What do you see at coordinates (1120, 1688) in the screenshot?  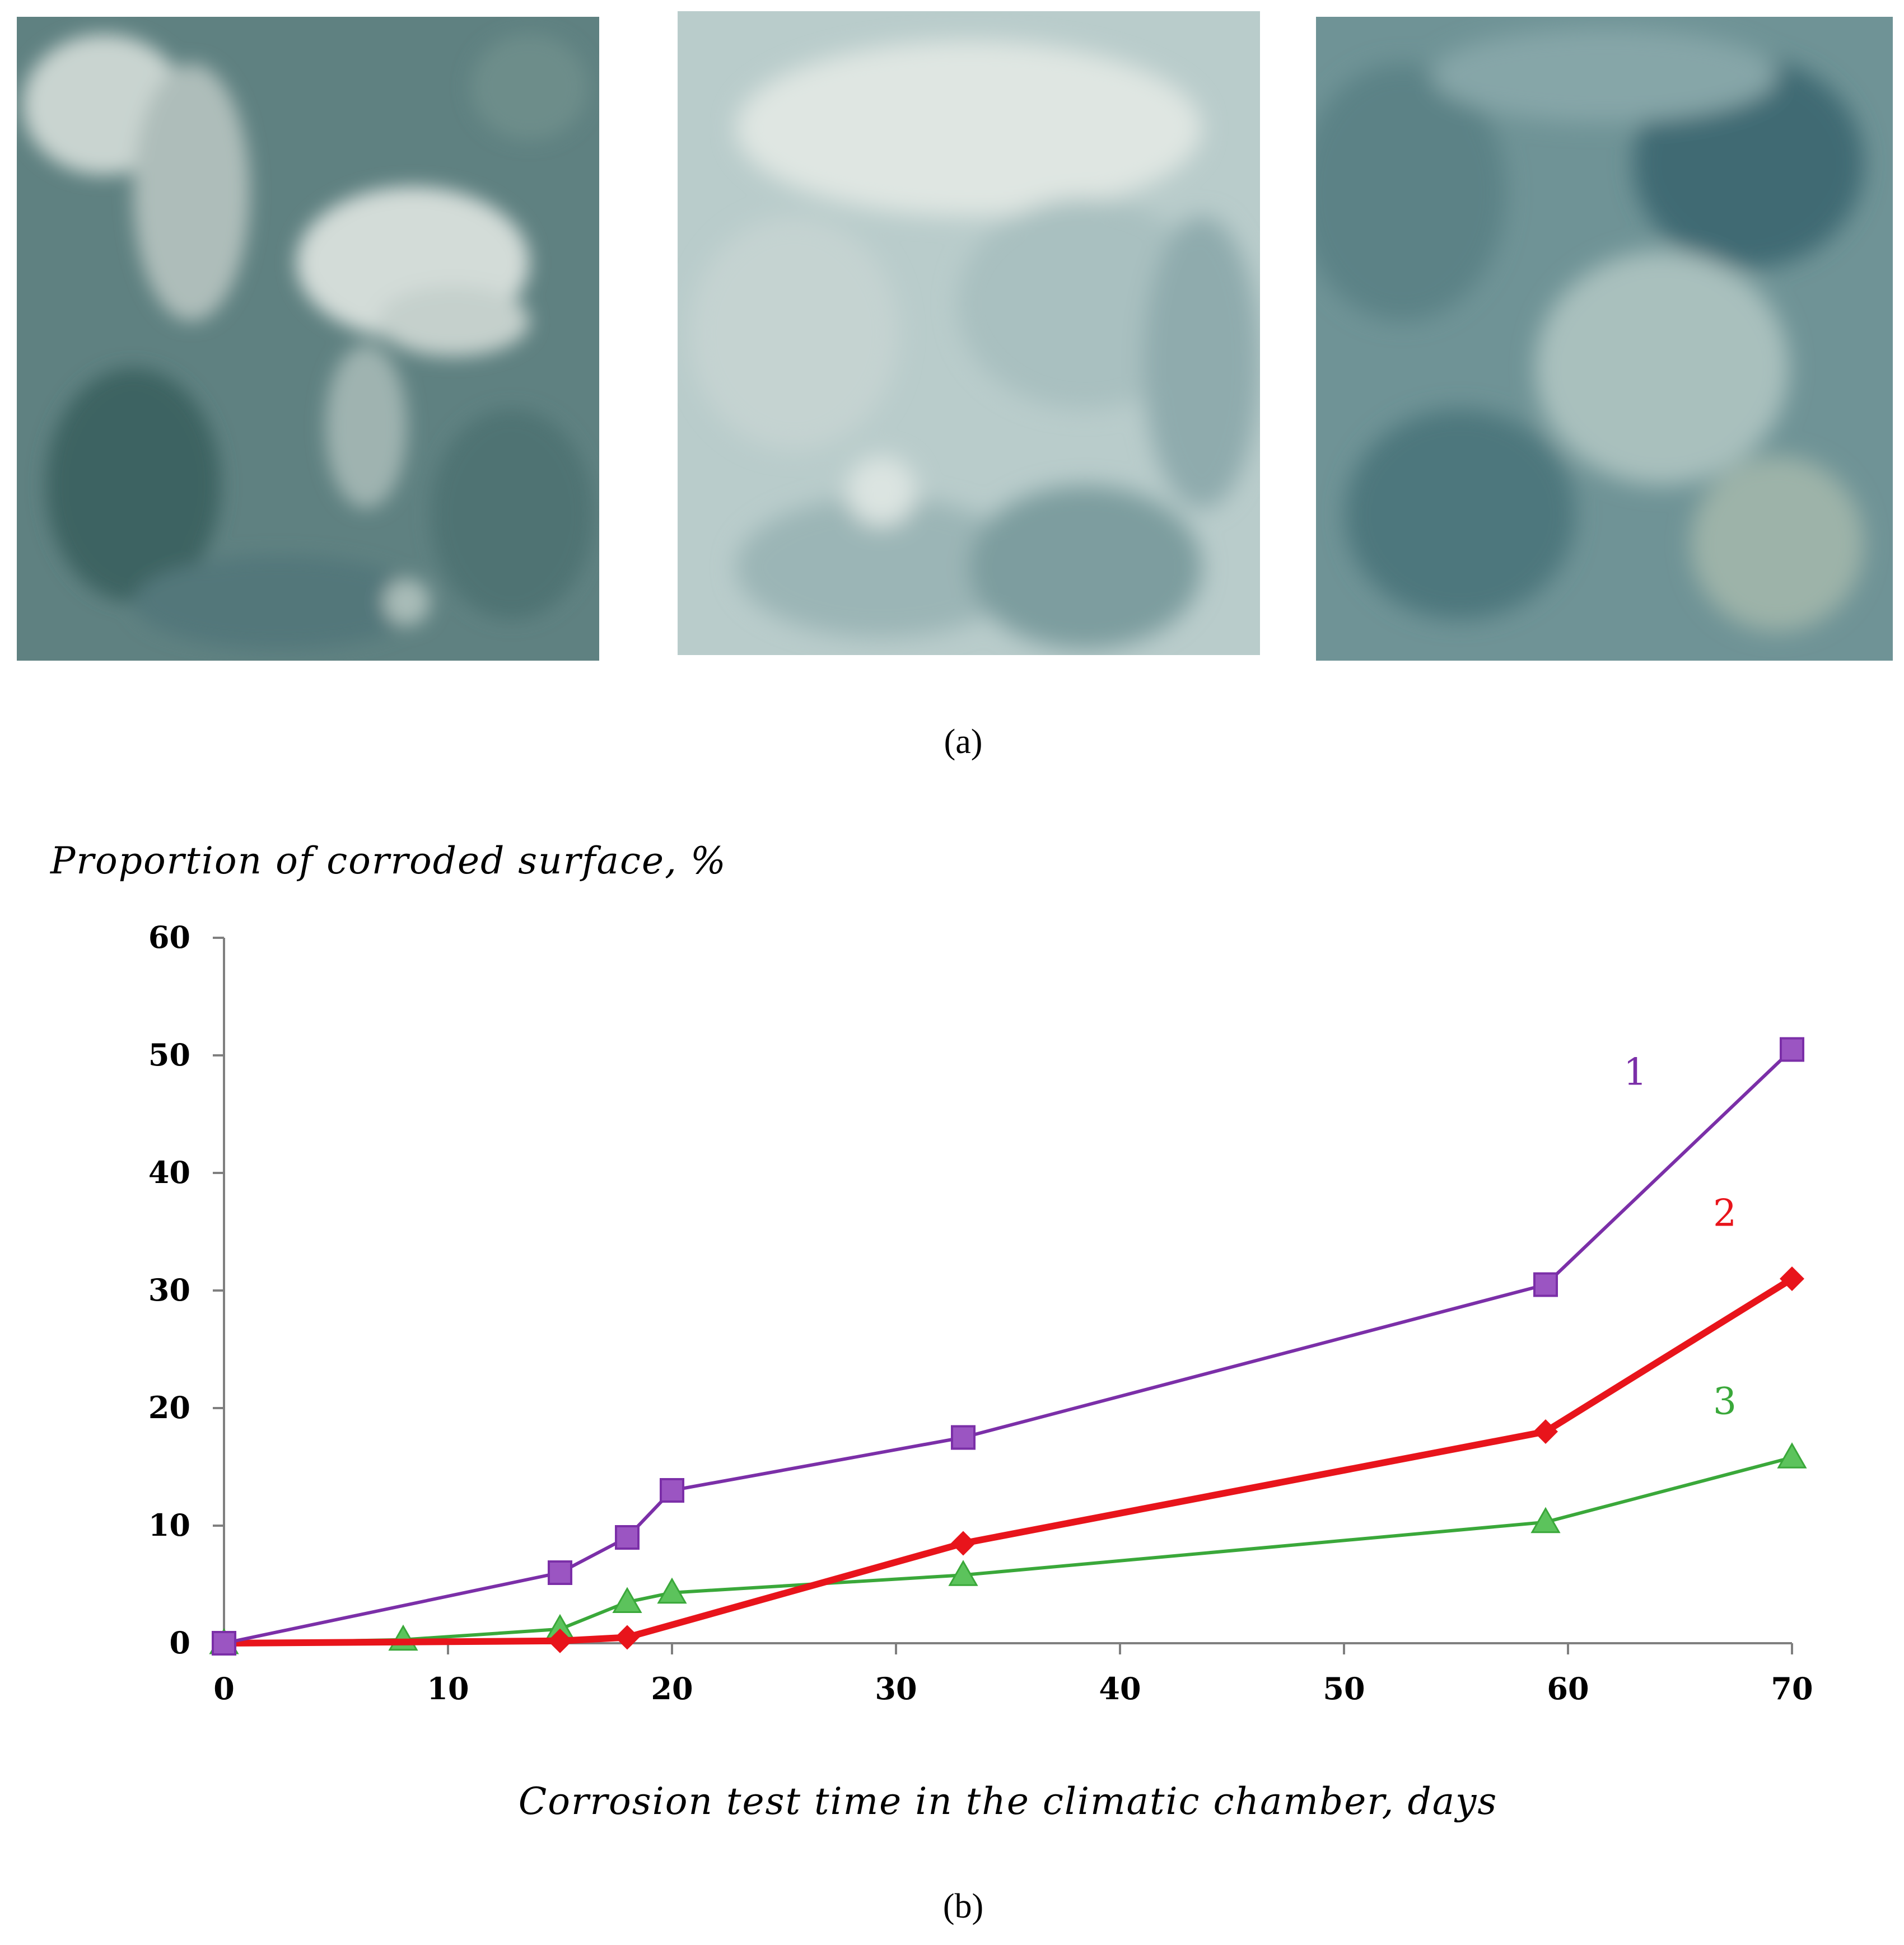 I see `x-tick-label: 40` at bounding box center [1120, 1688].